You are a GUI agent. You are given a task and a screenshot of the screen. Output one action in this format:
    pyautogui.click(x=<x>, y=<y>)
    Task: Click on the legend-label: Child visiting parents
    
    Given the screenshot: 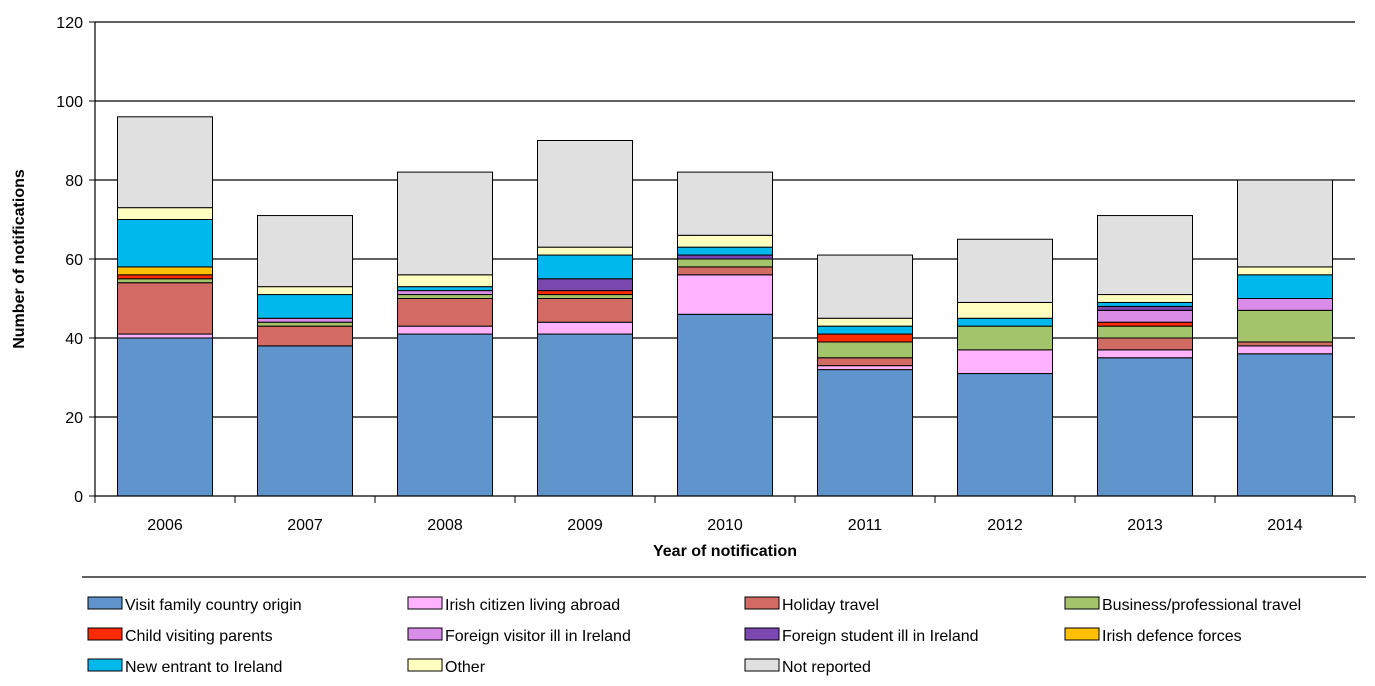 What is the action you would take?
    pyautogui.click(x=199, y=636)
    